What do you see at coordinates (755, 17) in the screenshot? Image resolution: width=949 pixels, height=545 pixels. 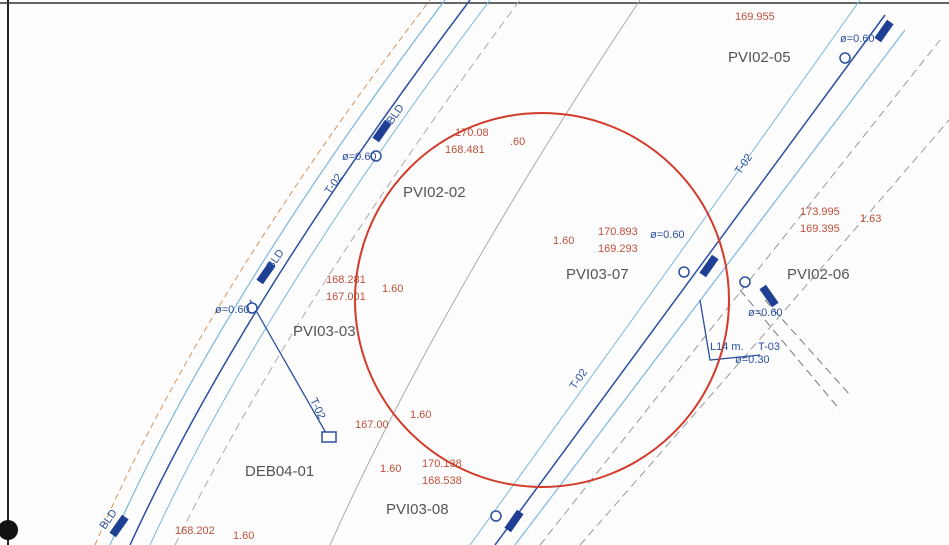 I see `elev-top: 169.955` at bounding box center [755, 17].